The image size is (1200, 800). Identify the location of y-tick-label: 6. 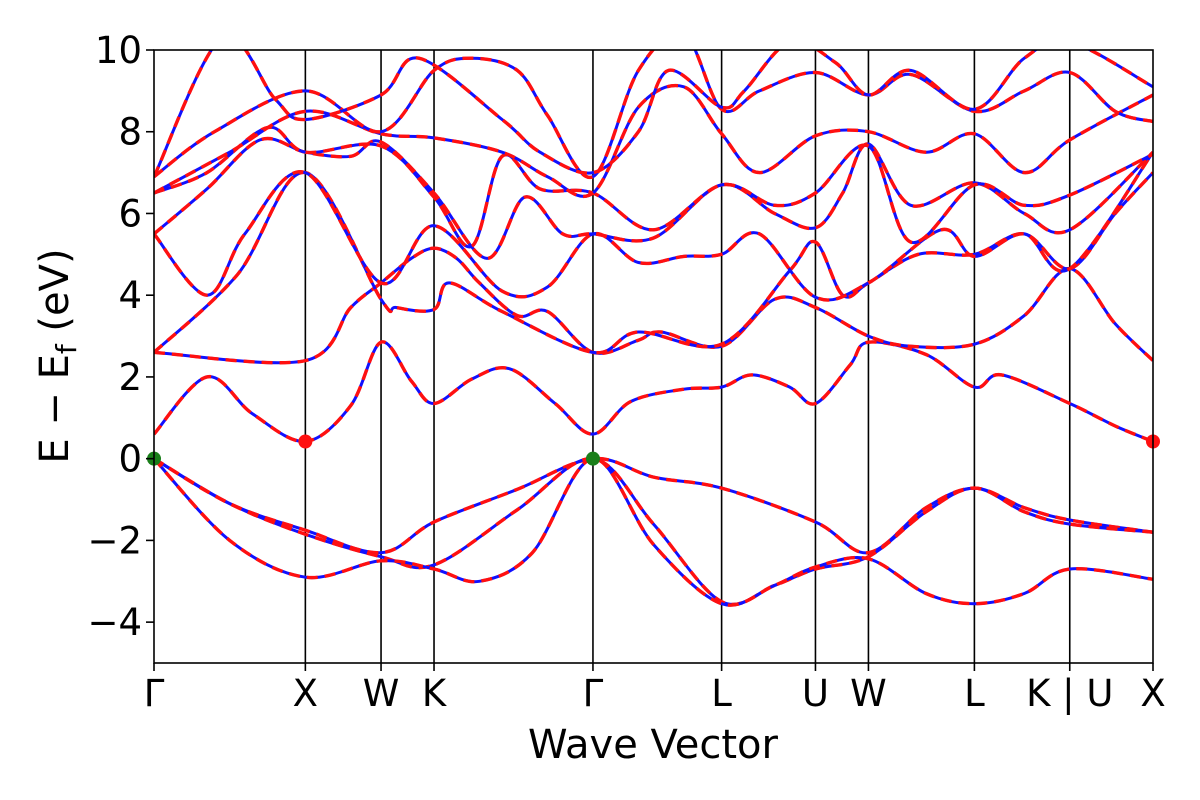
(130, 213).